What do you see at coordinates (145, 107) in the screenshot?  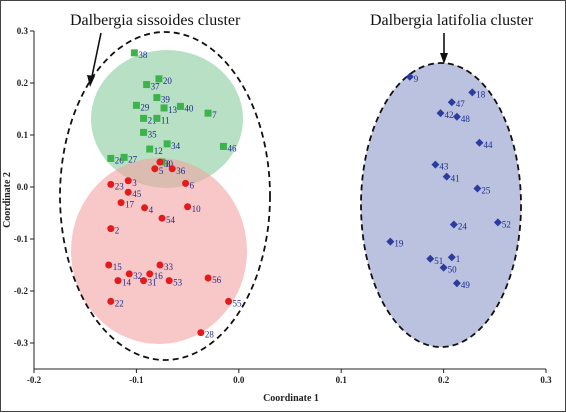 I see `data-point-label: 29` at bounding box center [145, 107].